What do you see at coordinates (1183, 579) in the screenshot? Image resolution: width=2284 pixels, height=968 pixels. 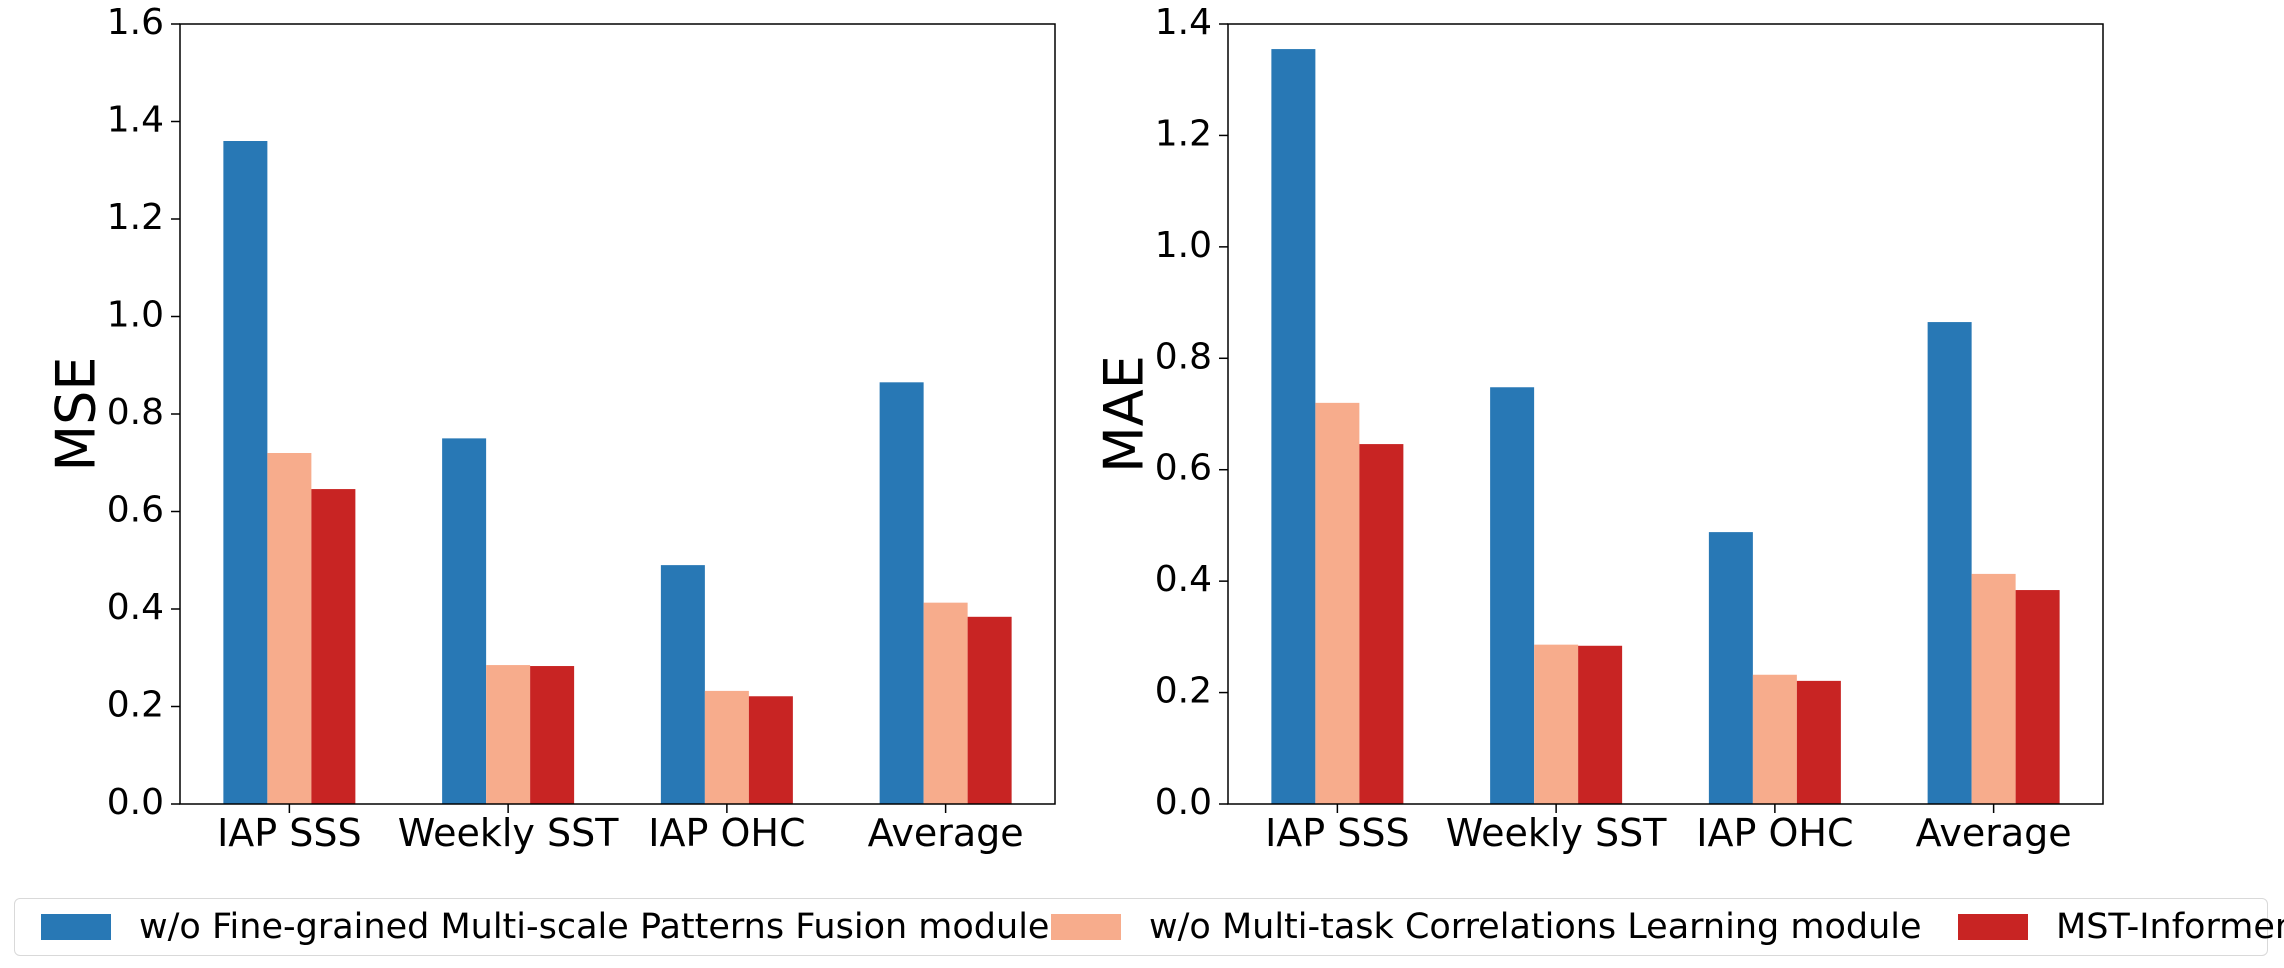 I see `mae-y-tick-label: 0.4` at bounding box center [1183, 579].